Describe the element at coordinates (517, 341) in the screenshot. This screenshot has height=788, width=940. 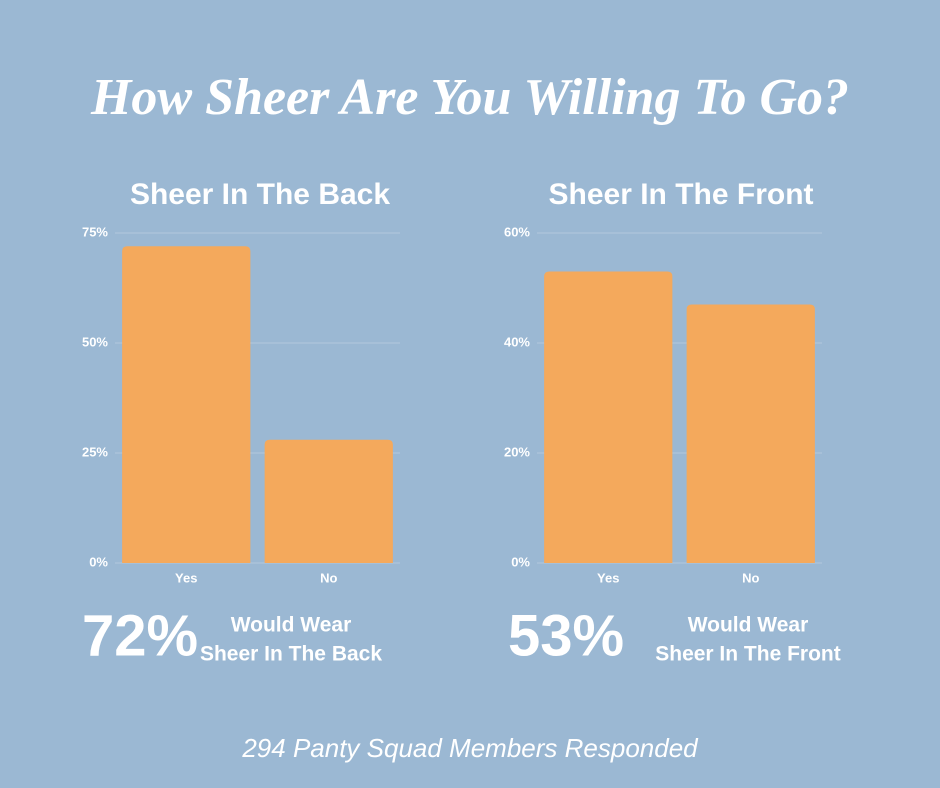
I see `y-tick-label: 40%` at that location.